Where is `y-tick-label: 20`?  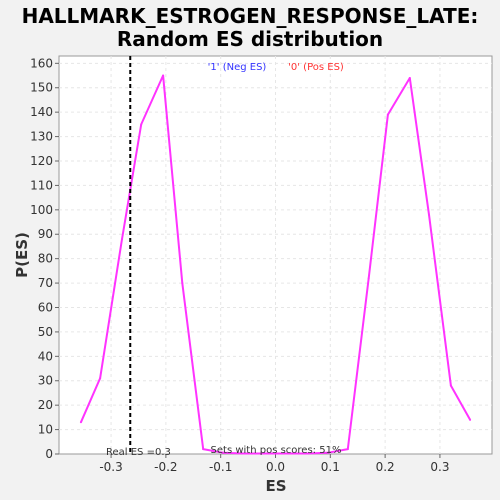
y-tick-label: 20 is located at coordinates (45, 405).